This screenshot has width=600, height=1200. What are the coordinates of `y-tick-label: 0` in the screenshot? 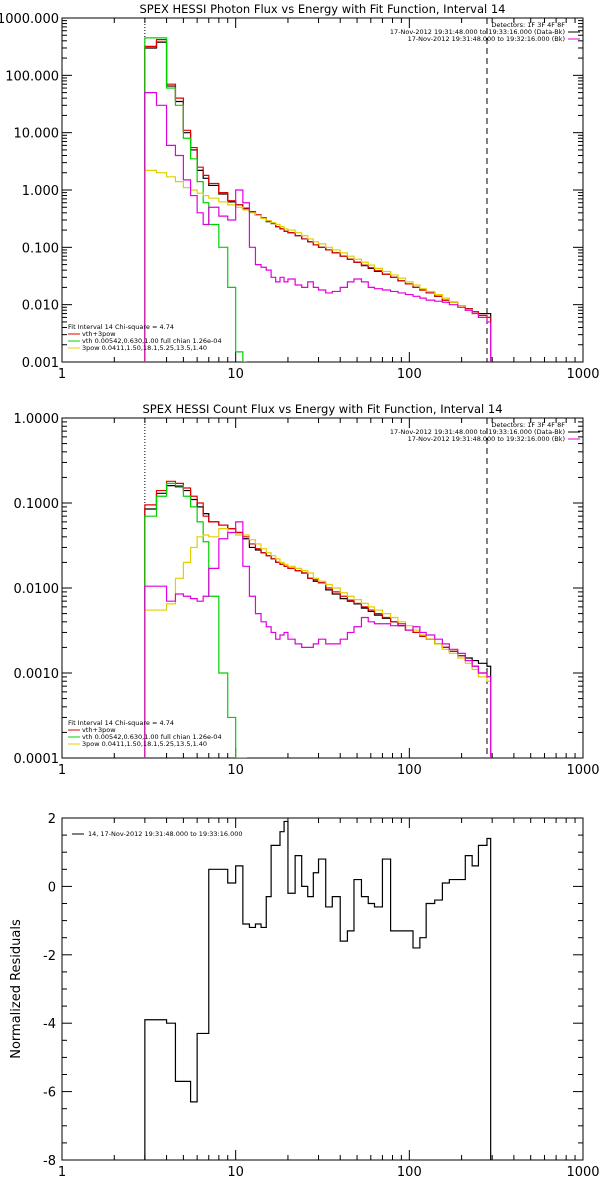 It's located at (52, 887).